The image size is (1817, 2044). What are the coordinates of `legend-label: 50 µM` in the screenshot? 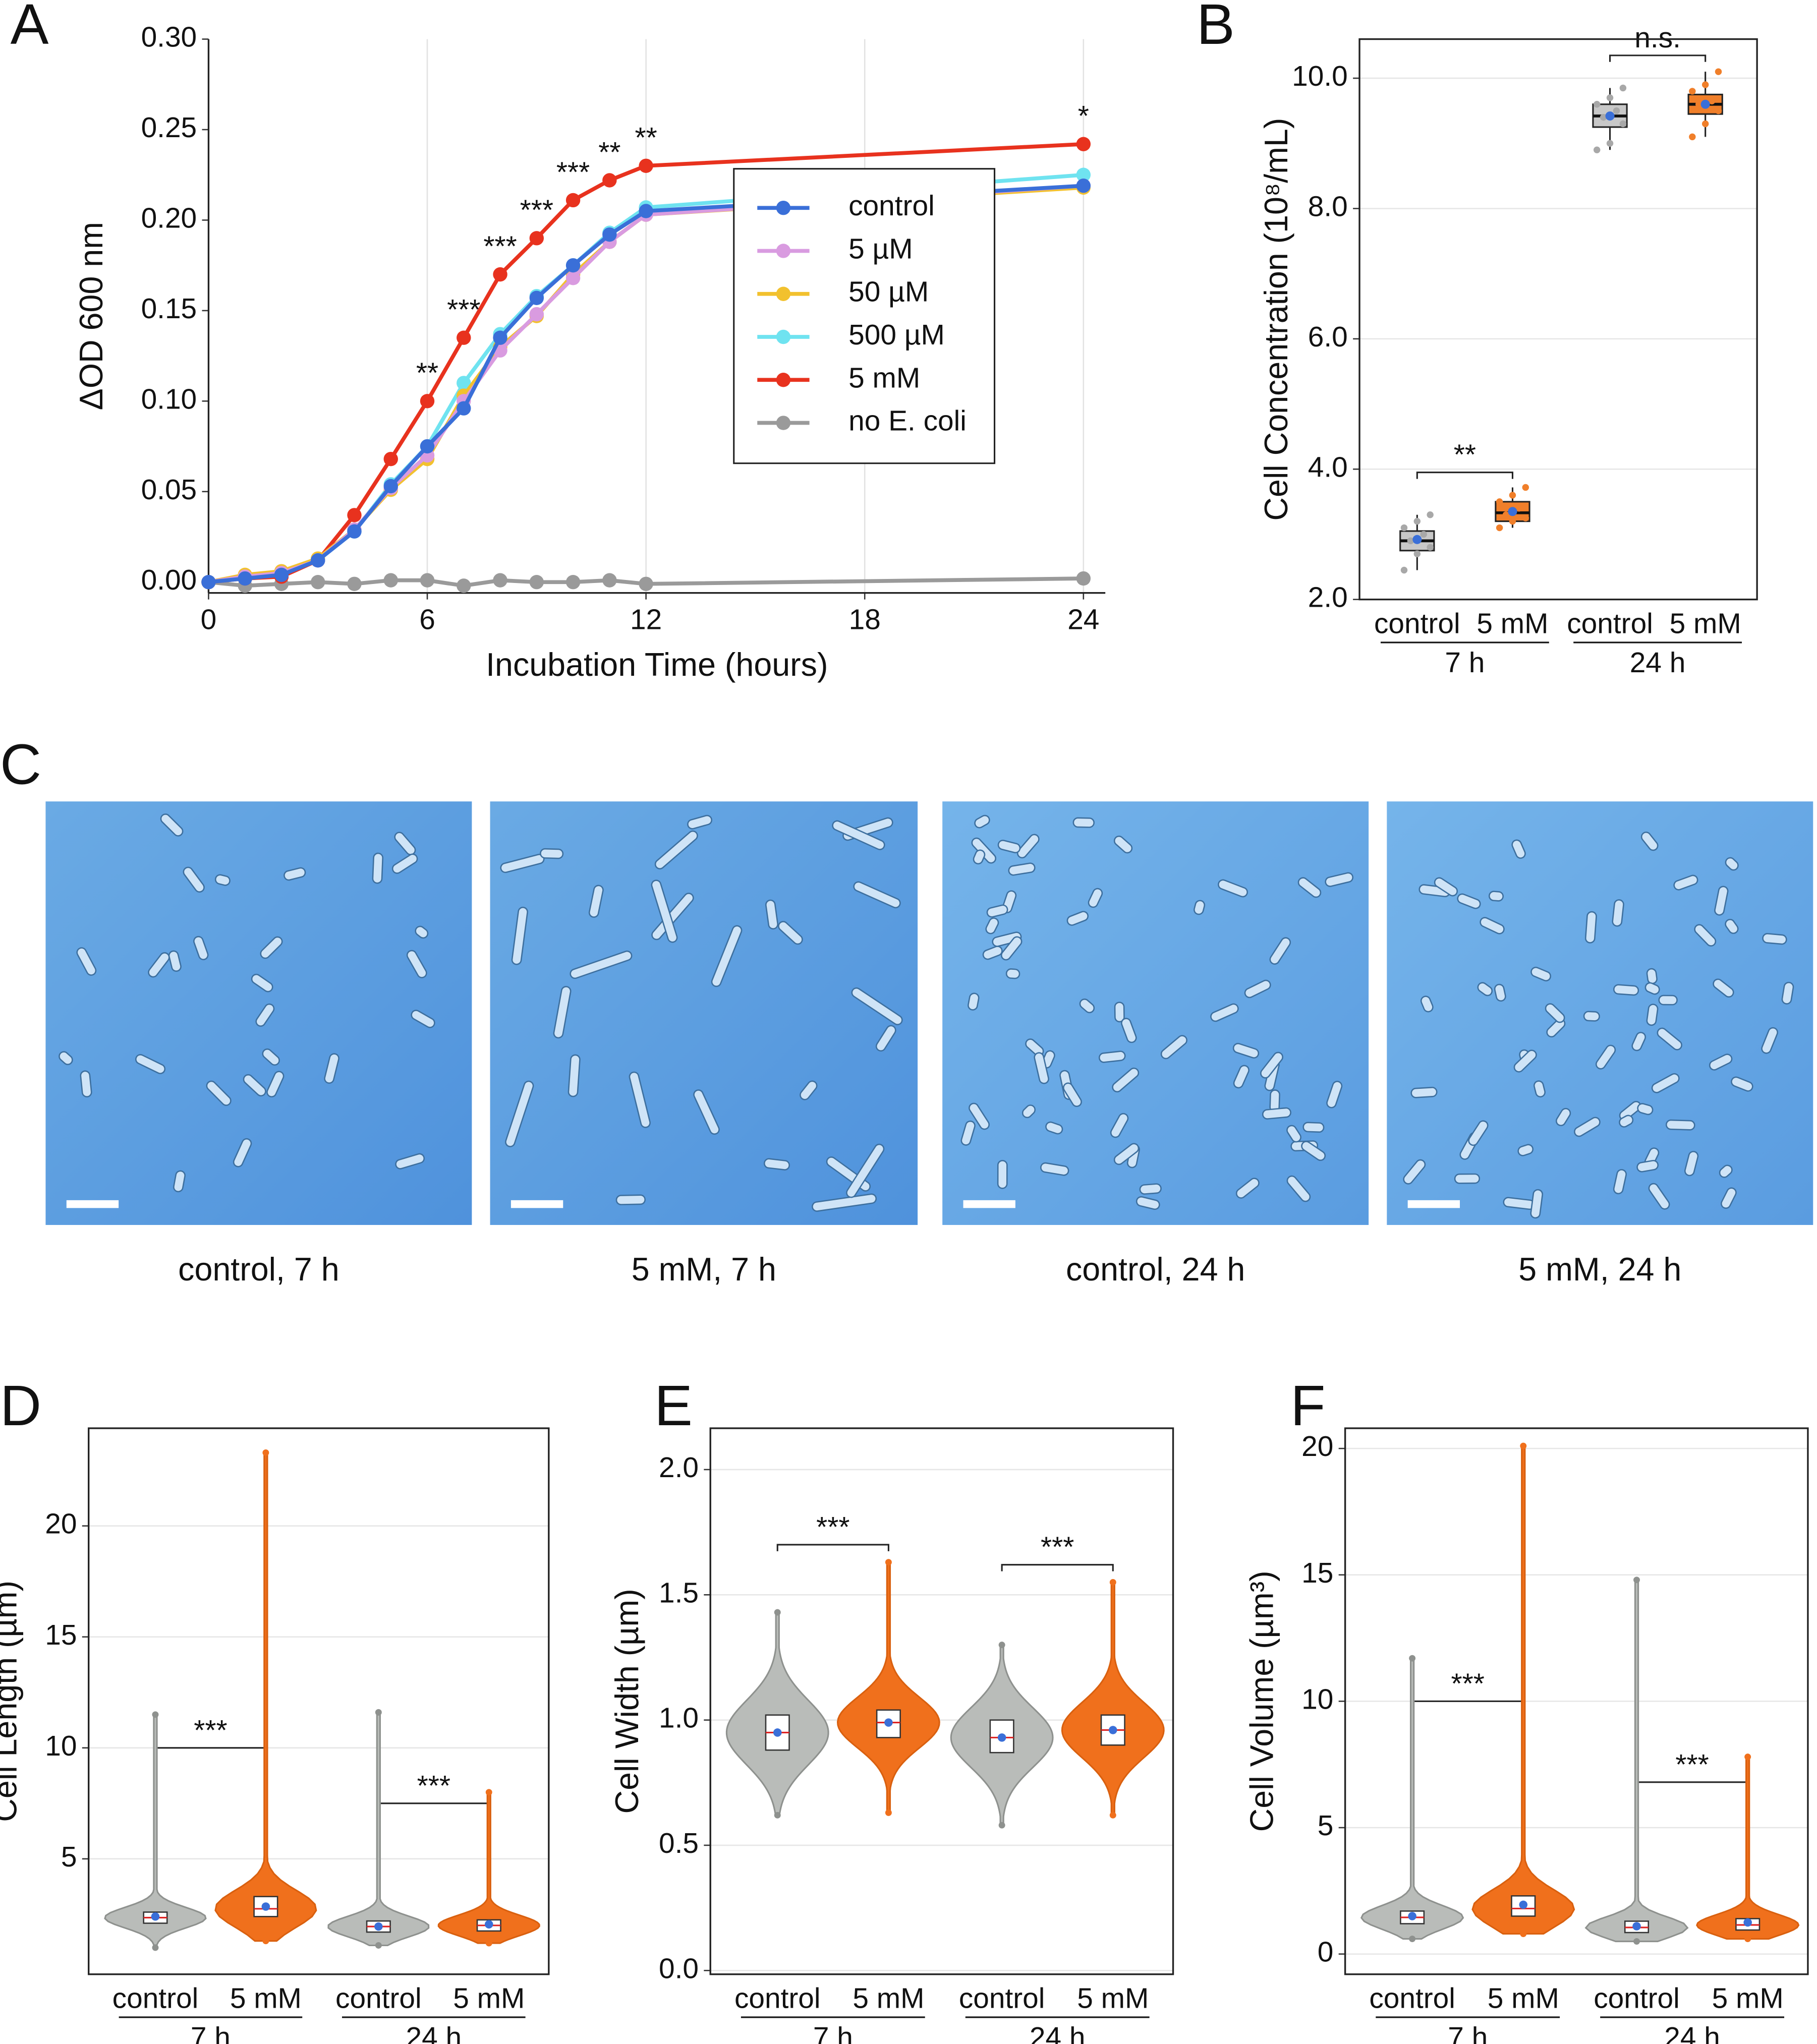 It's located at (888, 292).